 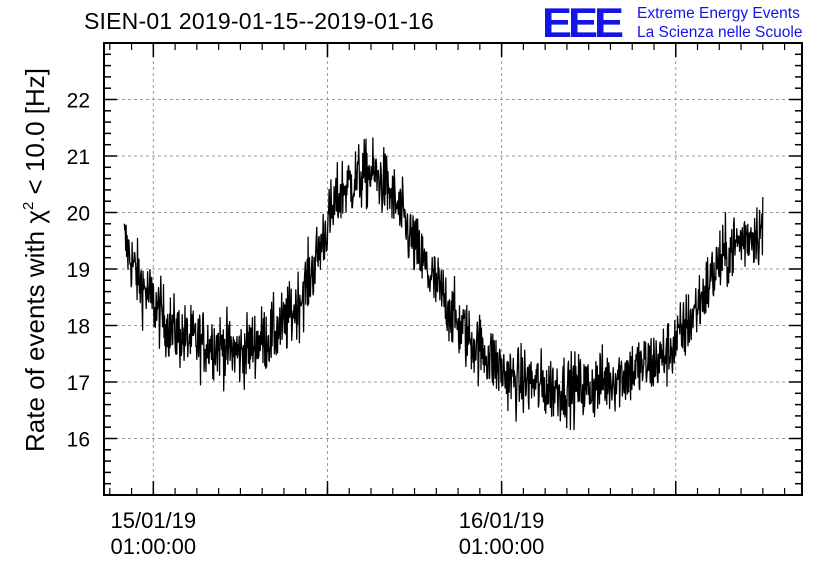 What do you see at coordinates (501, 520) in the screenshot?
I see `x-tick-date: 16/01/19` at bounding box center [501, 520].